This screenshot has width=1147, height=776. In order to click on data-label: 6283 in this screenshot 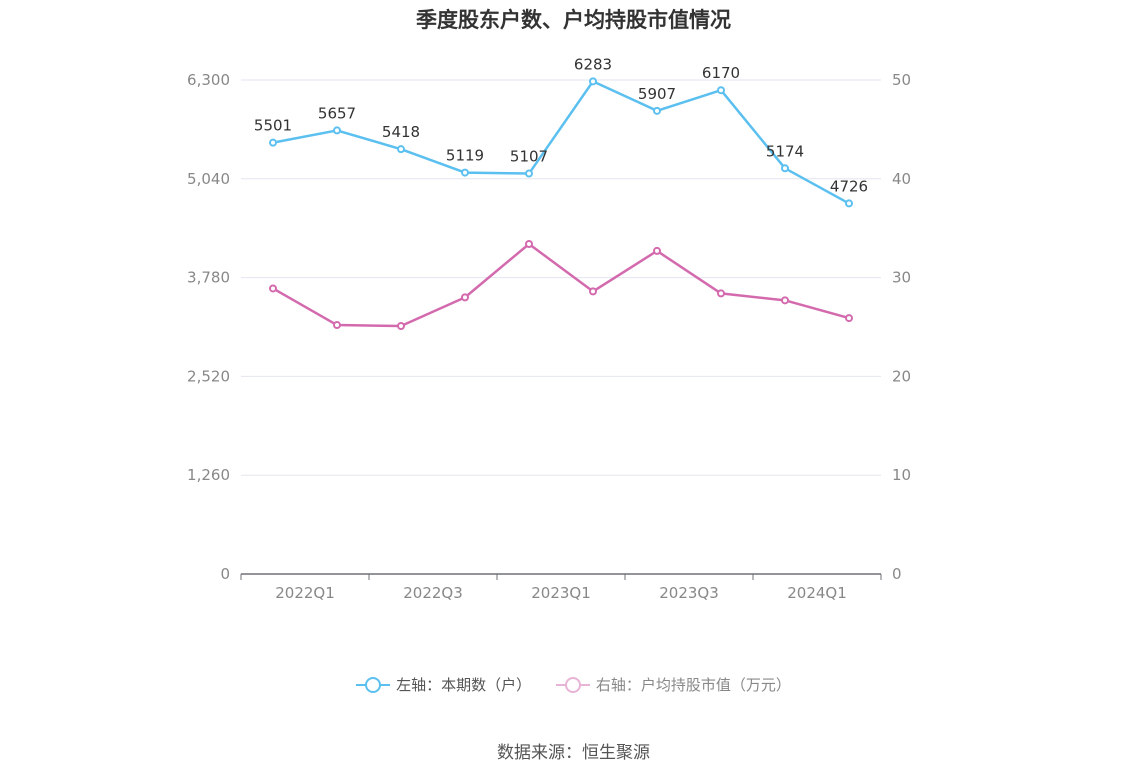, I will do `click(593, 64)`.